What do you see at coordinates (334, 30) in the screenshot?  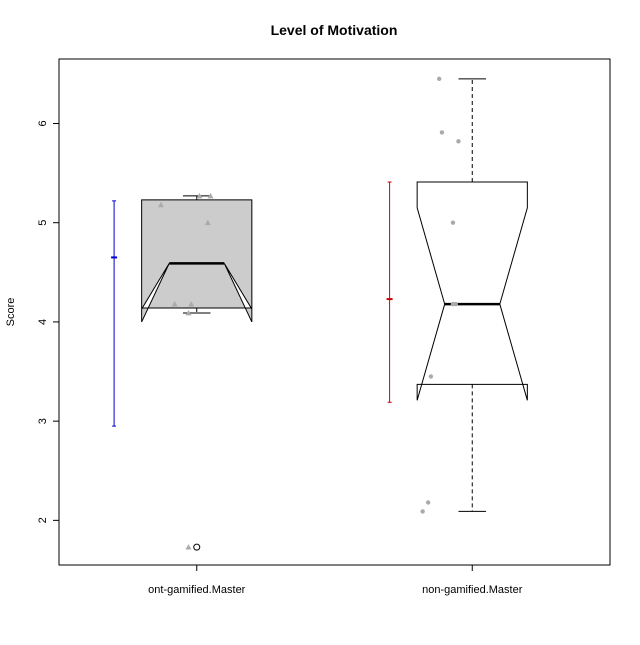 I see `chart-title: Level of Motivation` at bounding box center [334, 30].